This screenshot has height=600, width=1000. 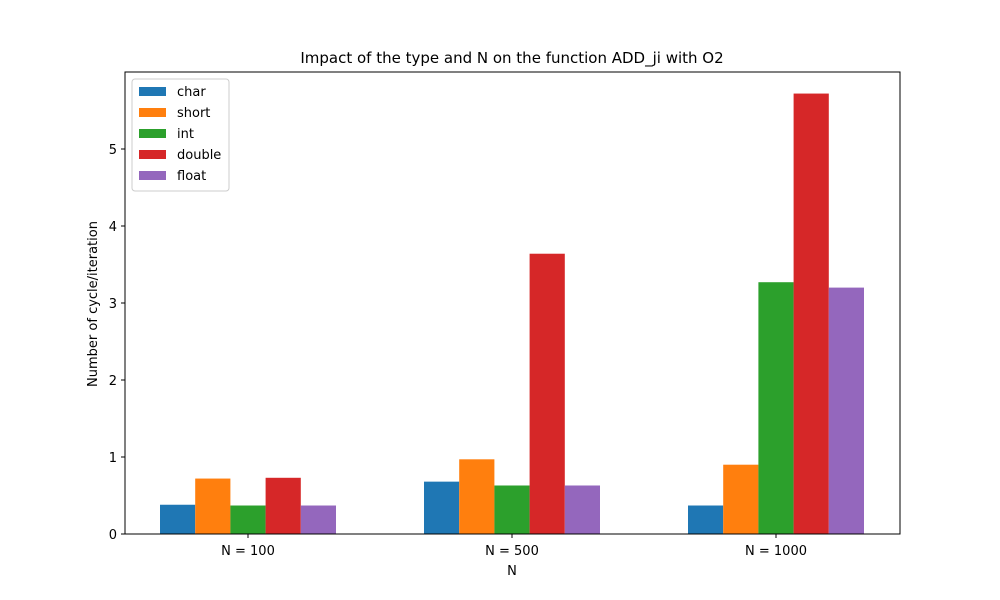 What do you see at coordinates (193, 113) in the screenshot?
I see `legend-label-short: short` at bounding box center [193, 113].